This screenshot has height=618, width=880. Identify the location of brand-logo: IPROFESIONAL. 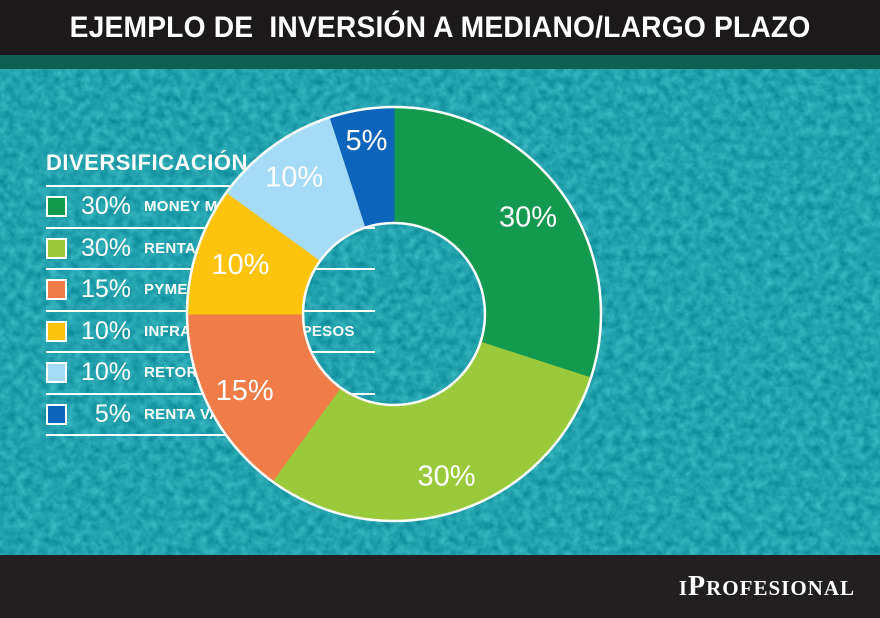
(767, 587).